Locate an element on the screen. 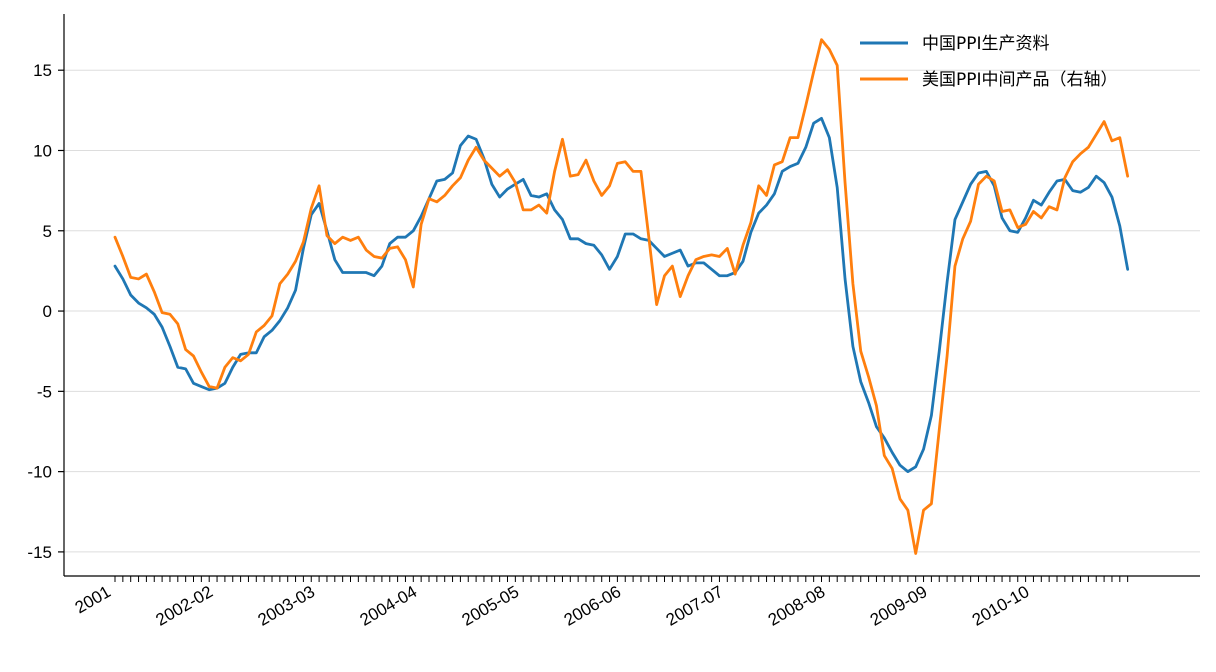 The width and height of the screenshot is (1216, 672). x-tick-label: 2003-03 is located at coordinates (287, 606).